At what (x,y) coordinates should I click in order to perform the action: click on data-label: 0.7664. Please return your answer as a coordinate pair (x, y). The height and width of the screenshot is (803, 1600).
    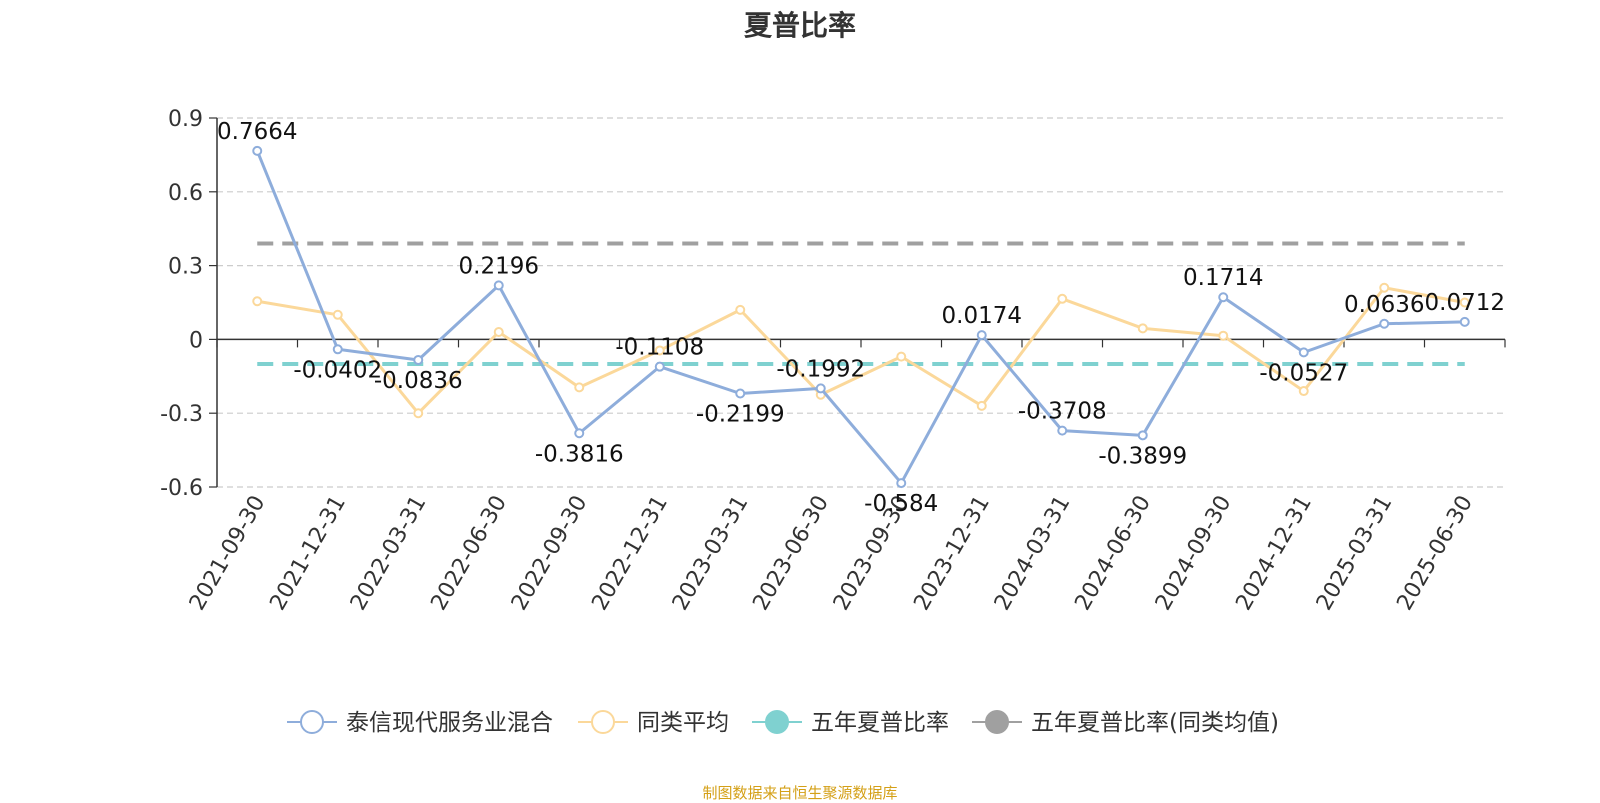
    Looking at the image, I should click on (257, 132).